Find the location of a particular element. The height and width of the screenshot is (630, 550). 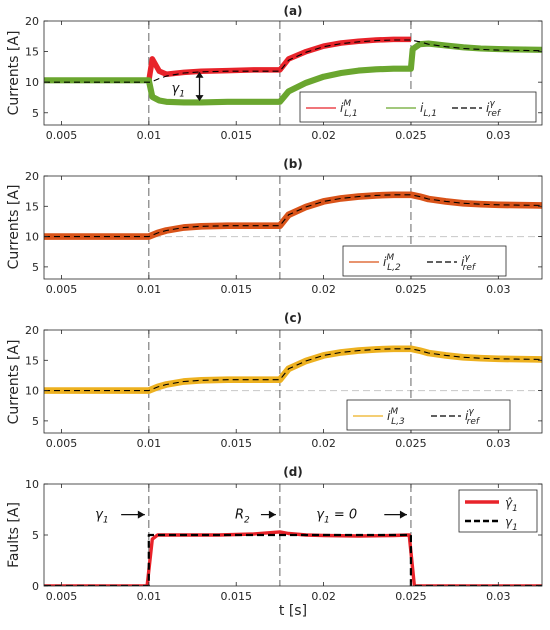

legend-label: iM L,2 is located at coordinates (392, 263).